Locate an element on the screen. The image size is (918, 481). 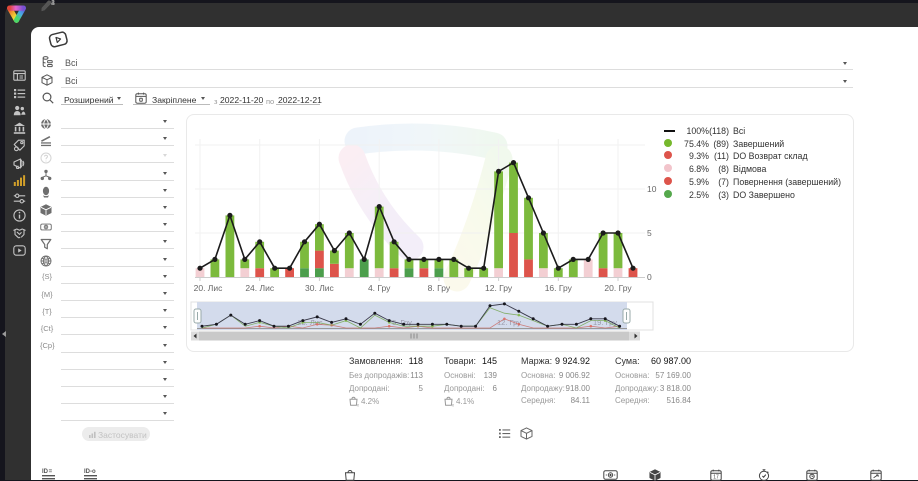
svg-text: 20. Гру is located at coordinates (618, 288).